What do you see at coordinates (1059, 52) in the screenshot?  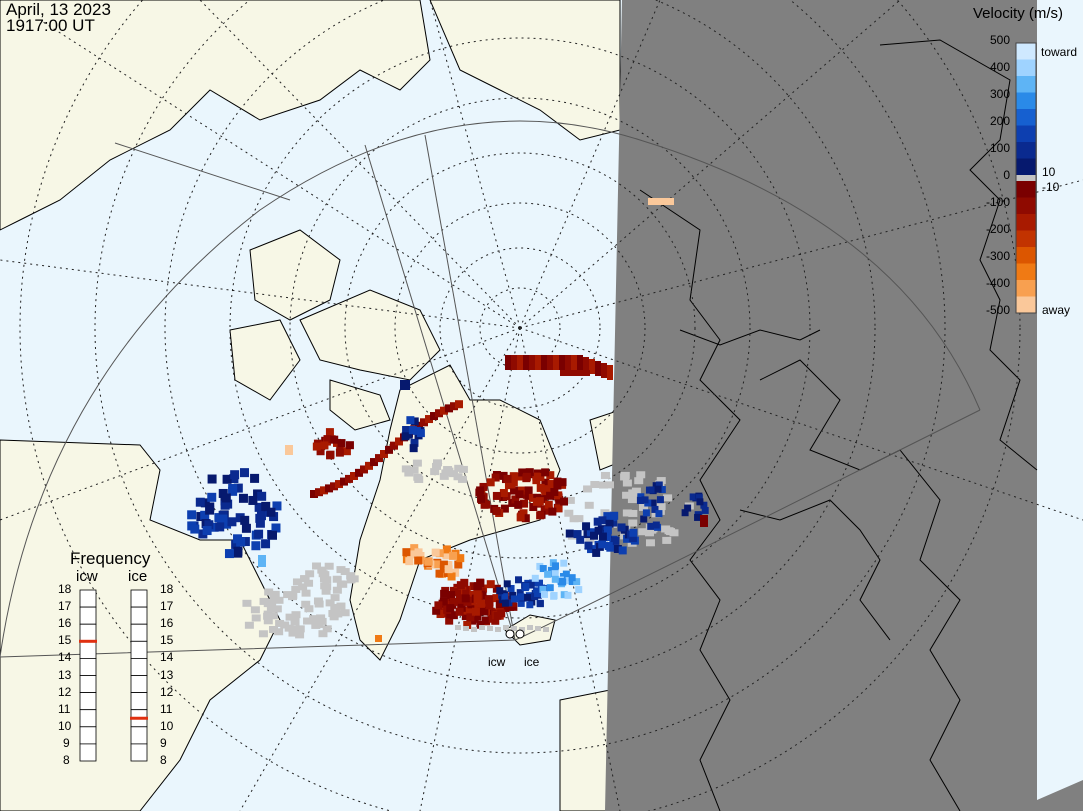 I see `toward-label: toward` at bounding box center [1059, 52].